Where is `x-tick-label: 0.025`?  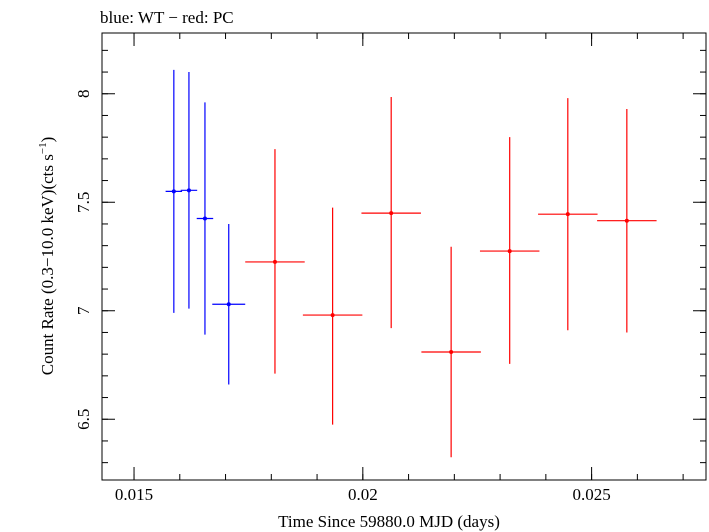 x-tick-label: 0.025 is located at coordinates (591, 494).